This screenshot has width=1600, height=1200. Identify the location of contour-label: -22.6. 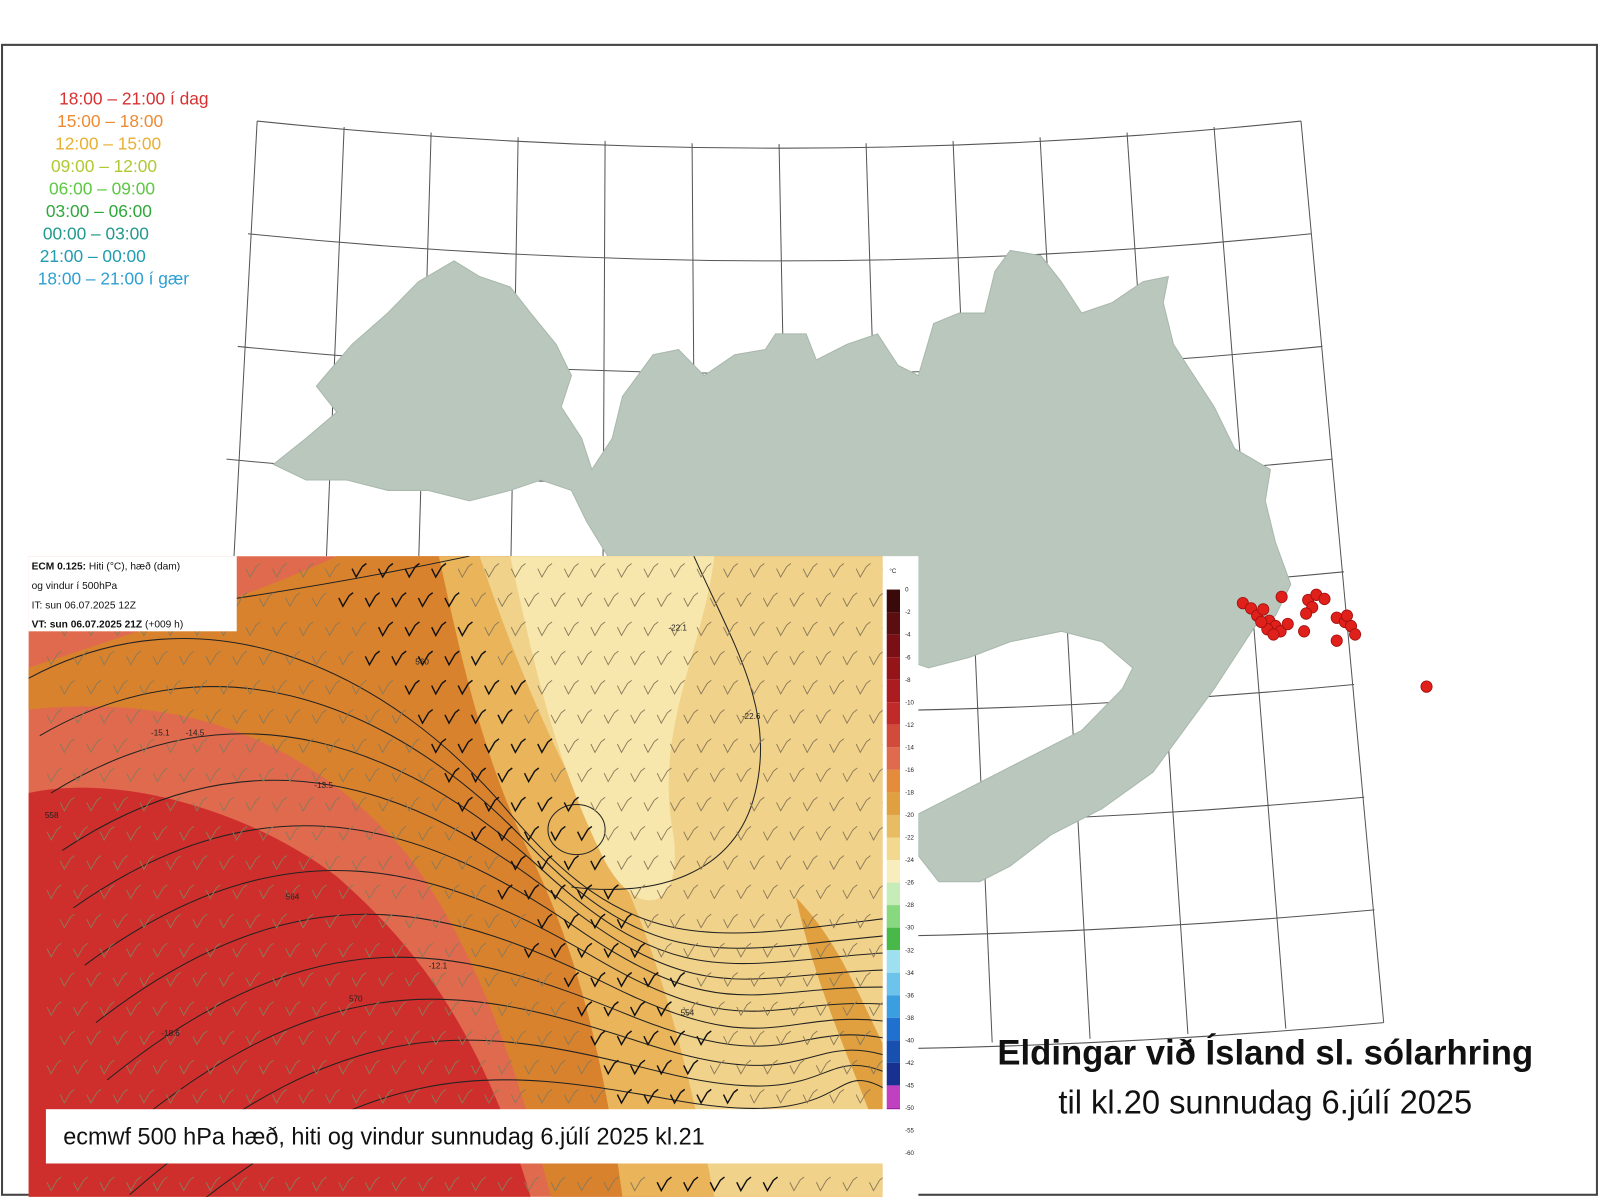
(751, 716).